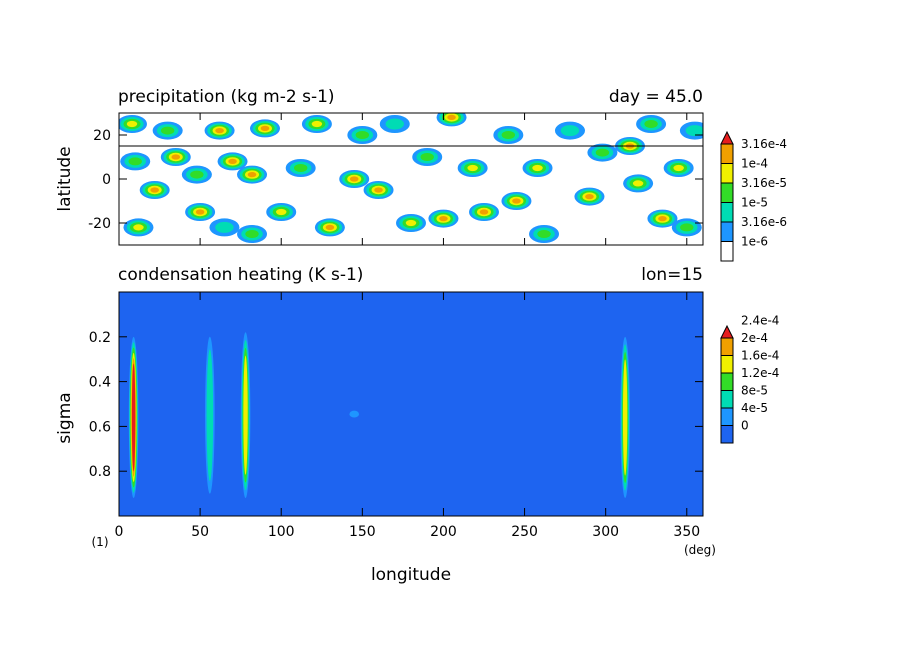 This screenshot has width=904, height=654. What do you see at coordinates (754, 338) in the screenshot?
I see `heating-colorbar-label: 2e-4` at bounding box center [754, 338].